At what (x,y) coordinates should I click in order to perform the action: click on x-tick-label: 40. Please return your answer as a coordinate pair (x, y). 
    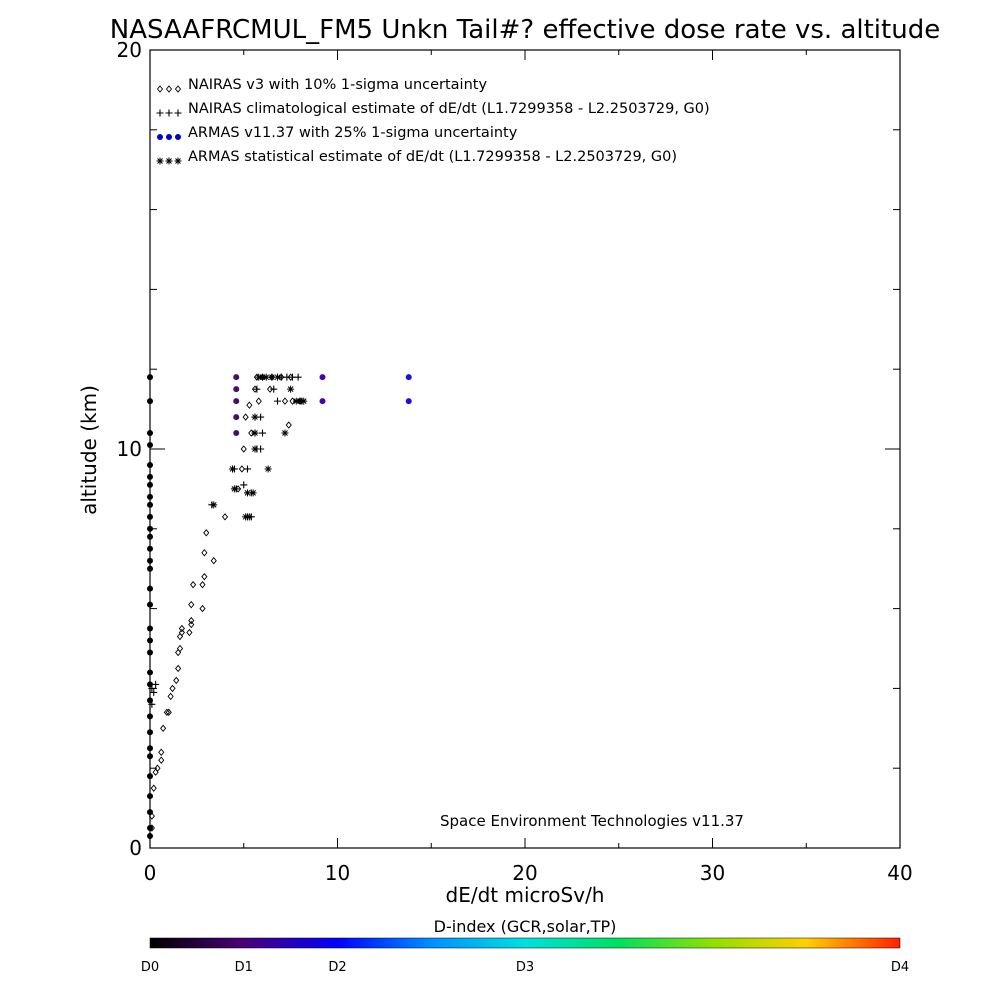
    Looking at the image, I should click on (899, 873).